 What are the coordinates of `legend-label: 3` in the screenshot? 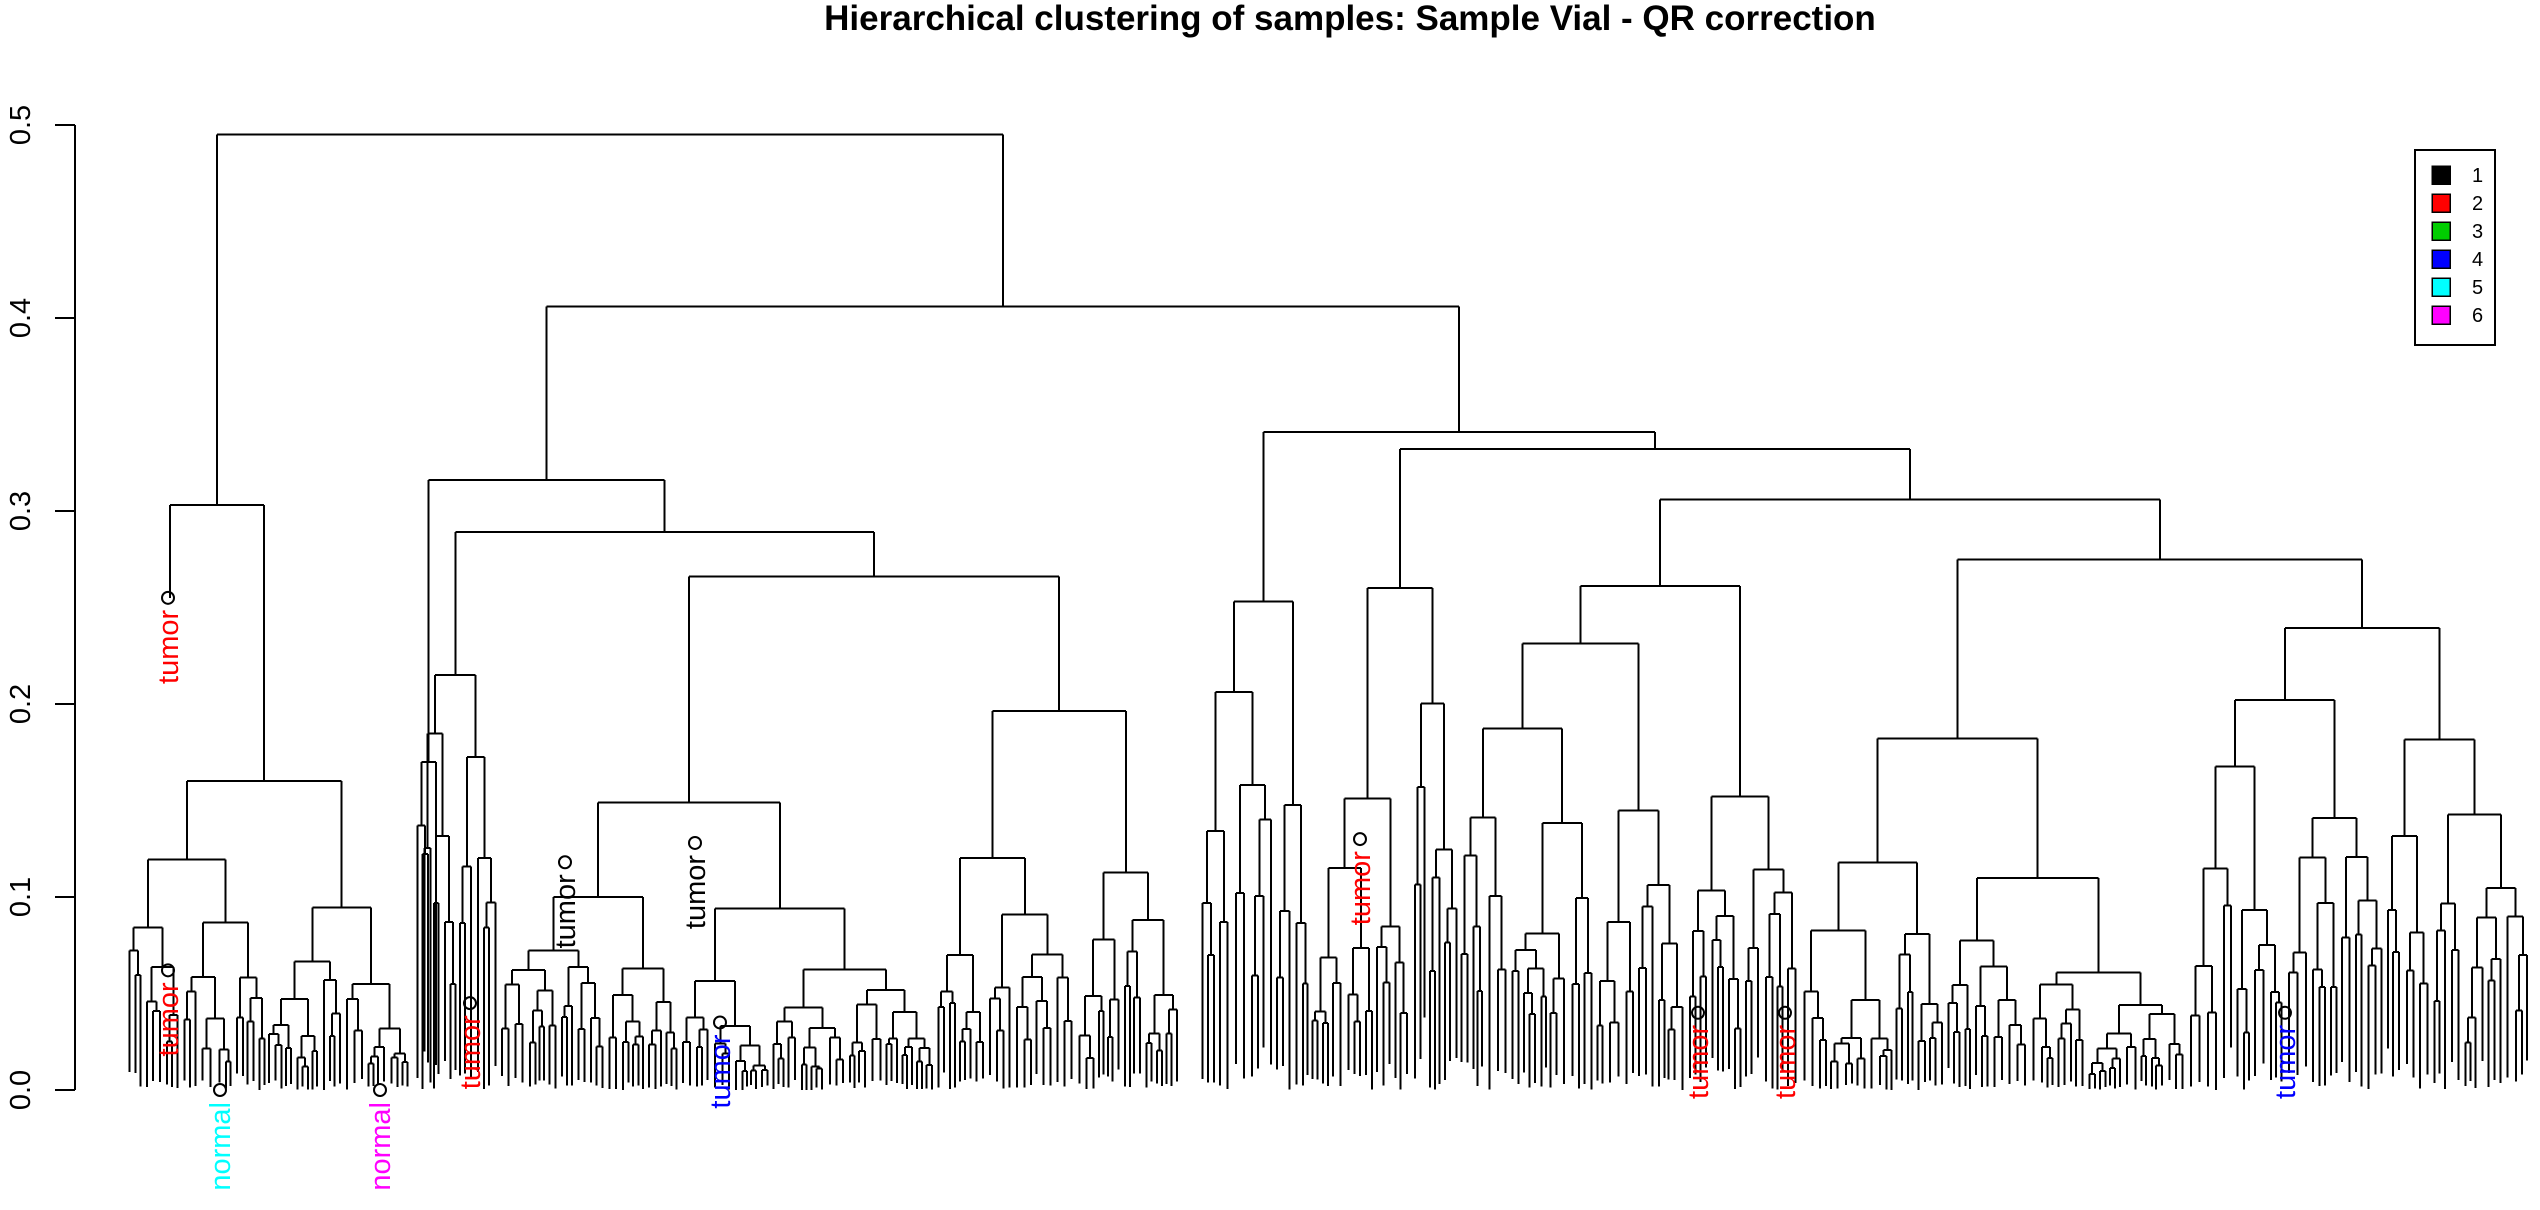 It's located at (2477, 232).